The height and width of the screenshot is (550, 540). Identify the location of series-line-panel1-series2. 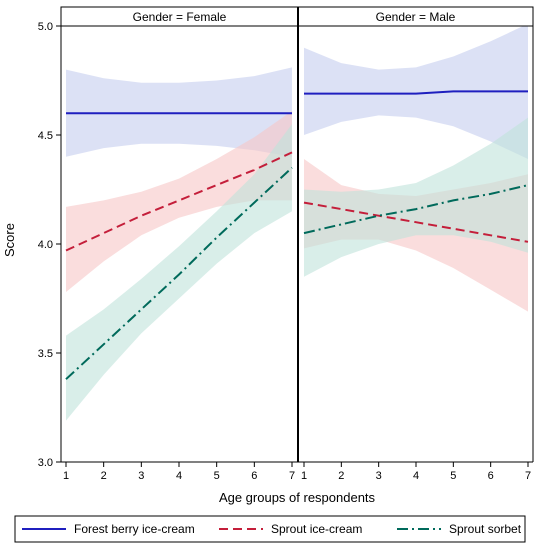
(179, 201).